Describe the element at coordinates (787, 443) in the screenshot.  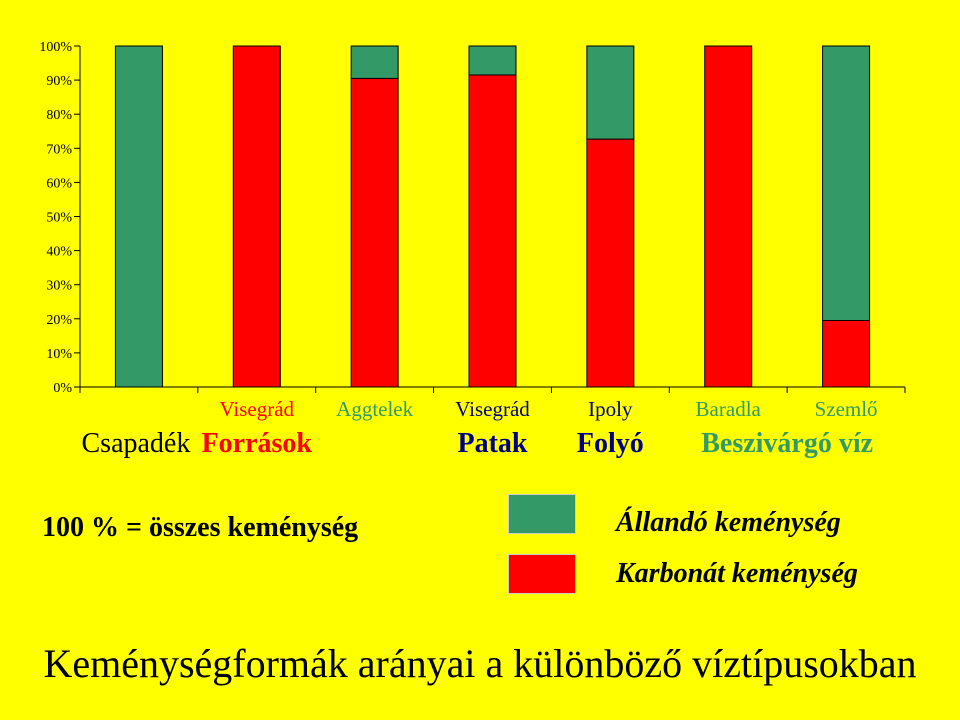
I see `group-label: Beszivárgó víz` at that location.